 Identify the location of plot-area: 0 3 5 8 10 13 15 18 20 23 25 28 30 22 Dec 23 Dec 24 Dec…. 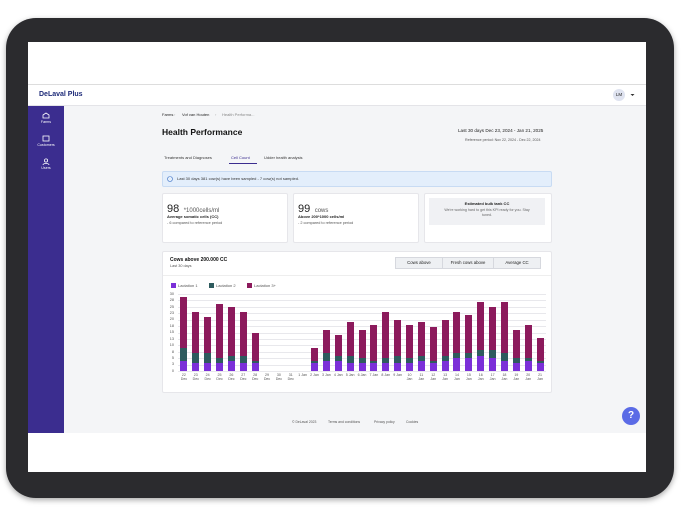
(358, 336).